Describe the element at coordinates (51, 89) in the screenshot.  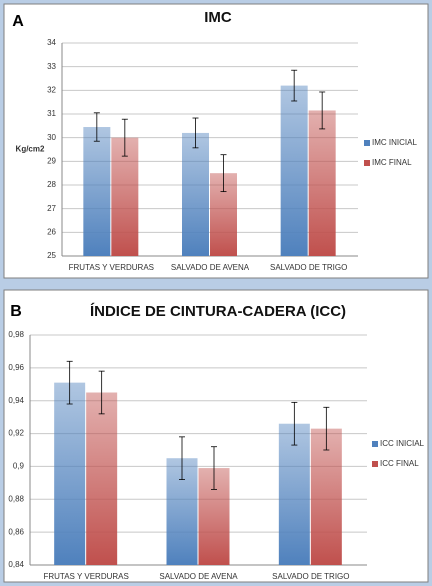
I see `y-tick-label: 32` at that location.